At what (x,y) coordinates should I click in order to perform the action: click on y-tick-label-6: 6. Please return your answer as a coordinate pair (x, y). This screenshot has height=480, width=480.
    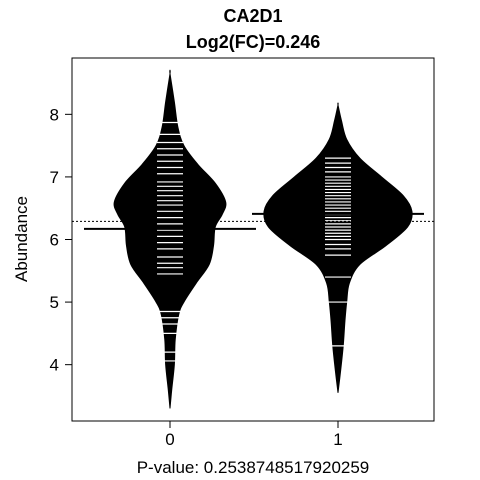
    Looking at the image, I should click on (54, 240).